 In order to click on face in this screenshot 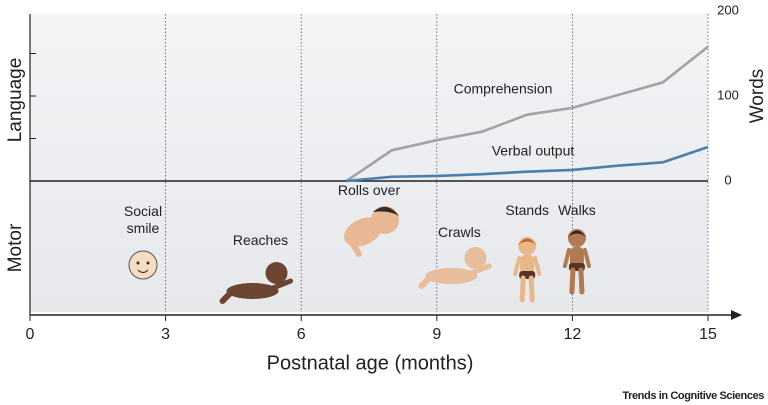, I will do `click(143, 265)`.